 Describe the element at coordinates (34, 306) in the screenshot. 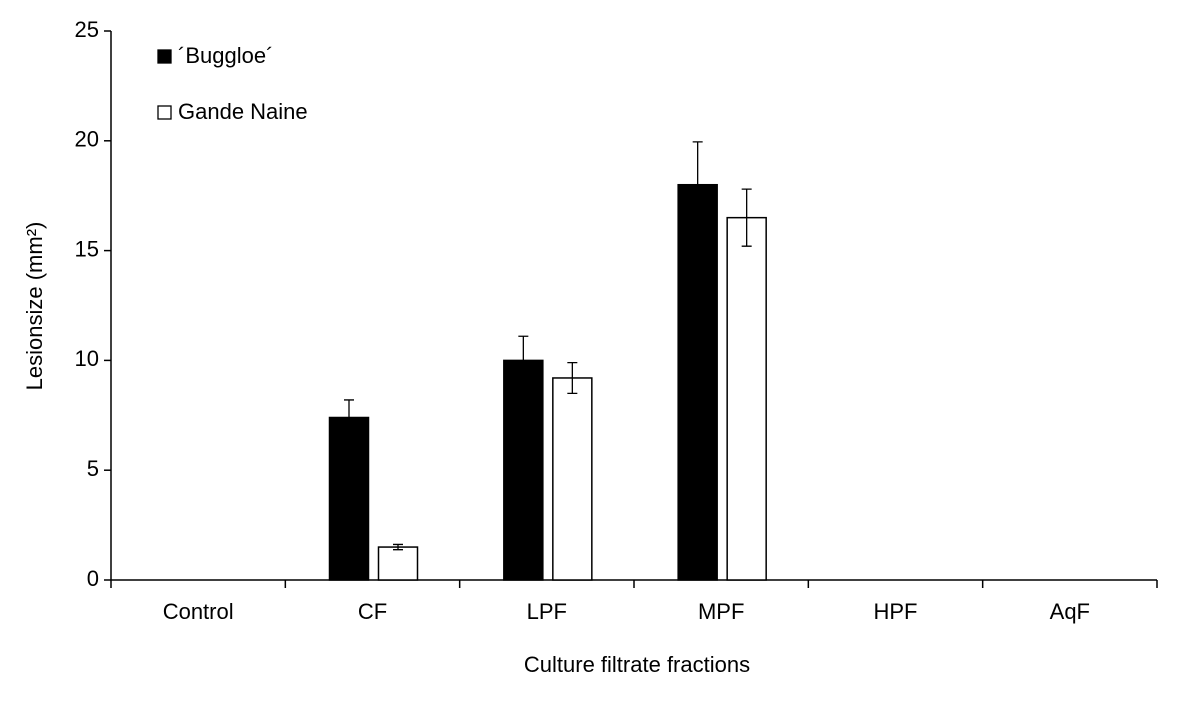

I see `y-axis-label: Lesionsize (mm²)` at that location.